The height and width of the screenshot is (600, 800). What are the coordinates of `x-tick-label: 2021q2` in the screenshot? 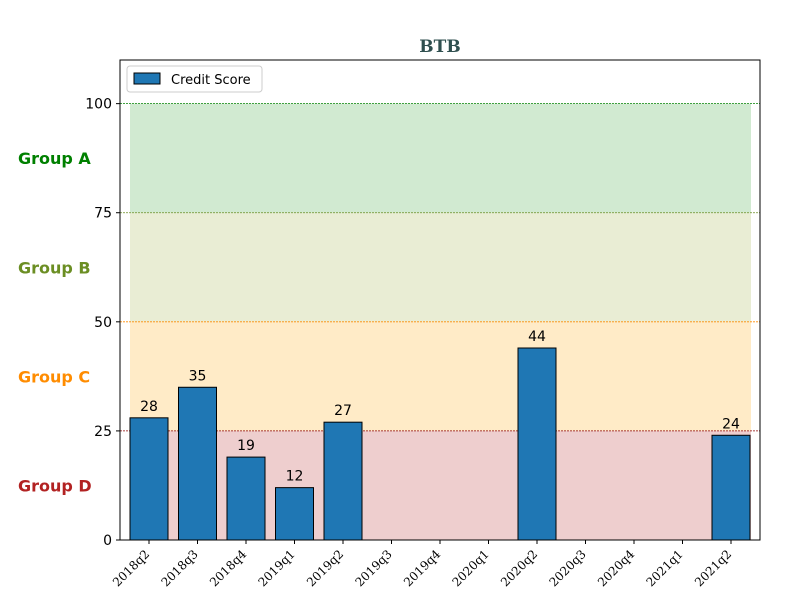 It's located at (713, 568).